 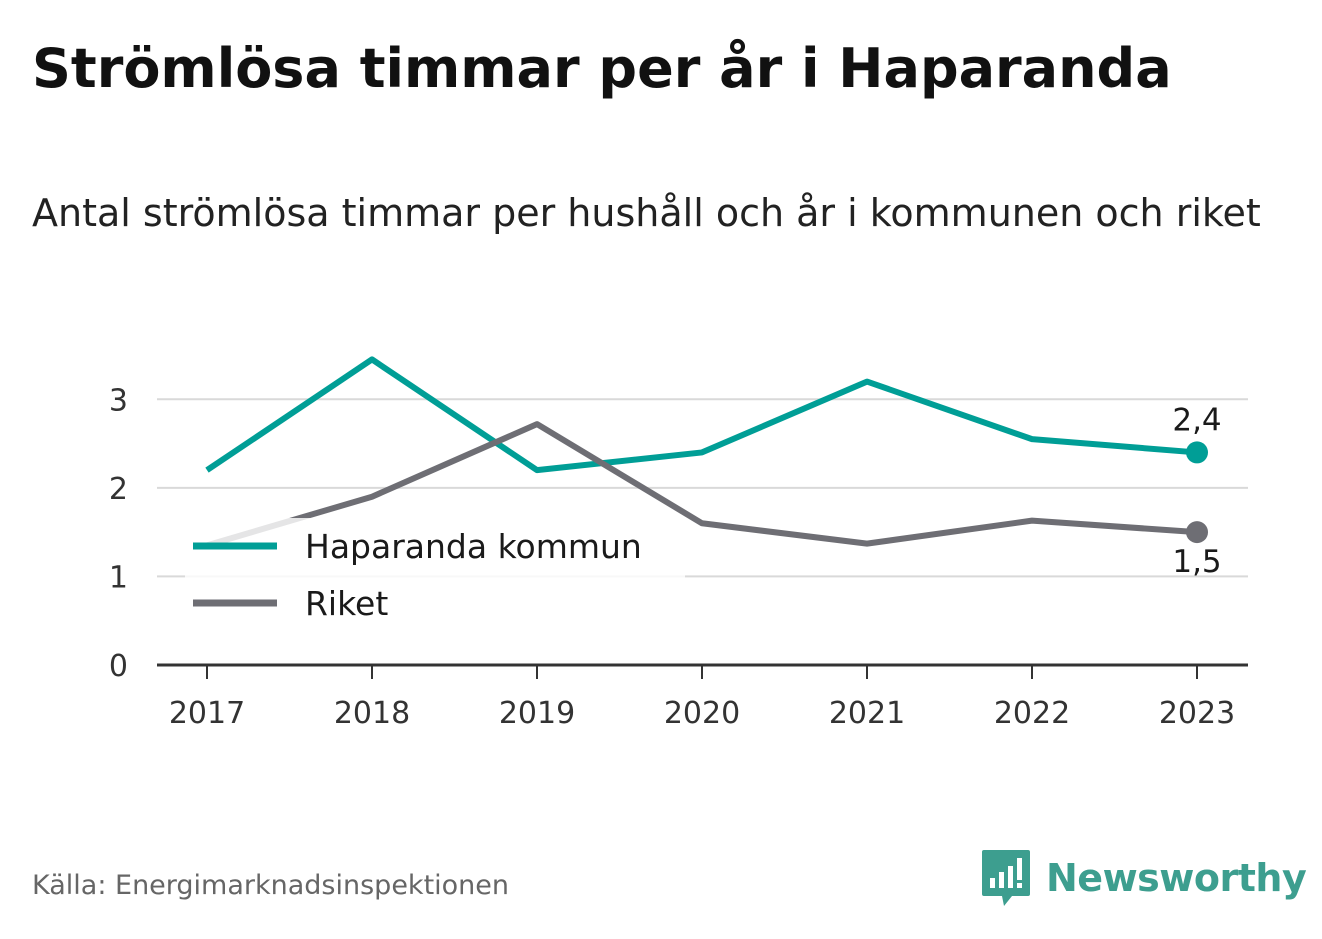 What do you see at coordinates (118, 666) in the screenshot?
I see `y-tick-label: 0` at bounding box center [118, 666].